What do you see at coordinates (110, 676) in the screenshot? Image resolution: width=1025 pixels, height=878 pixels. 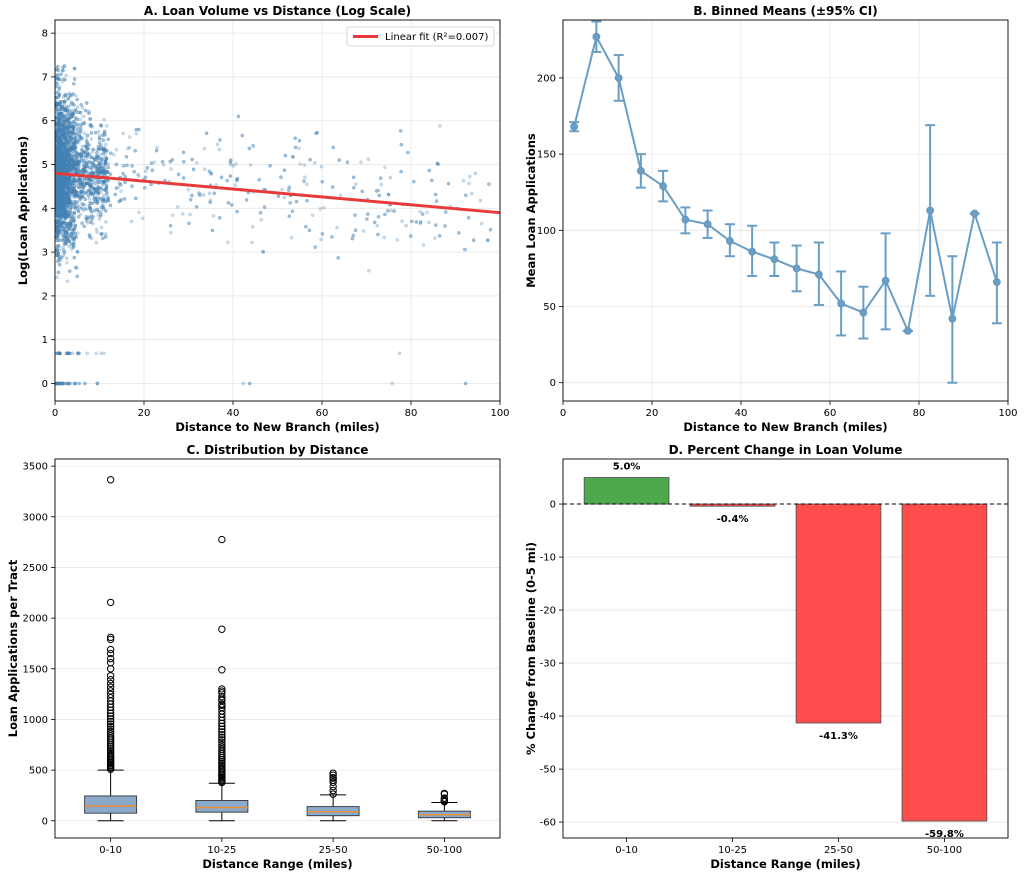 I see `outlier-point` at bounding box center [110, 676].